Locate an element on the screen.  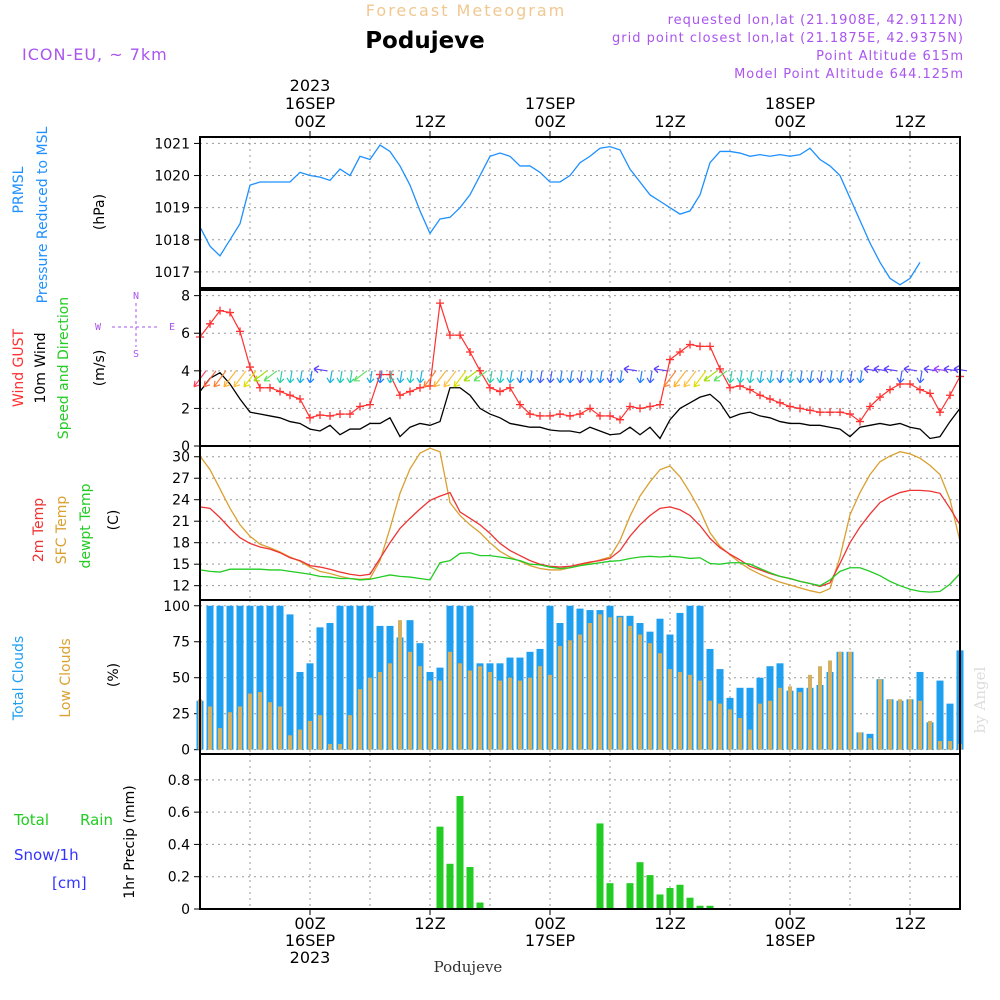
time-label-bottom: 12Z is located at coordinates (429, 923).